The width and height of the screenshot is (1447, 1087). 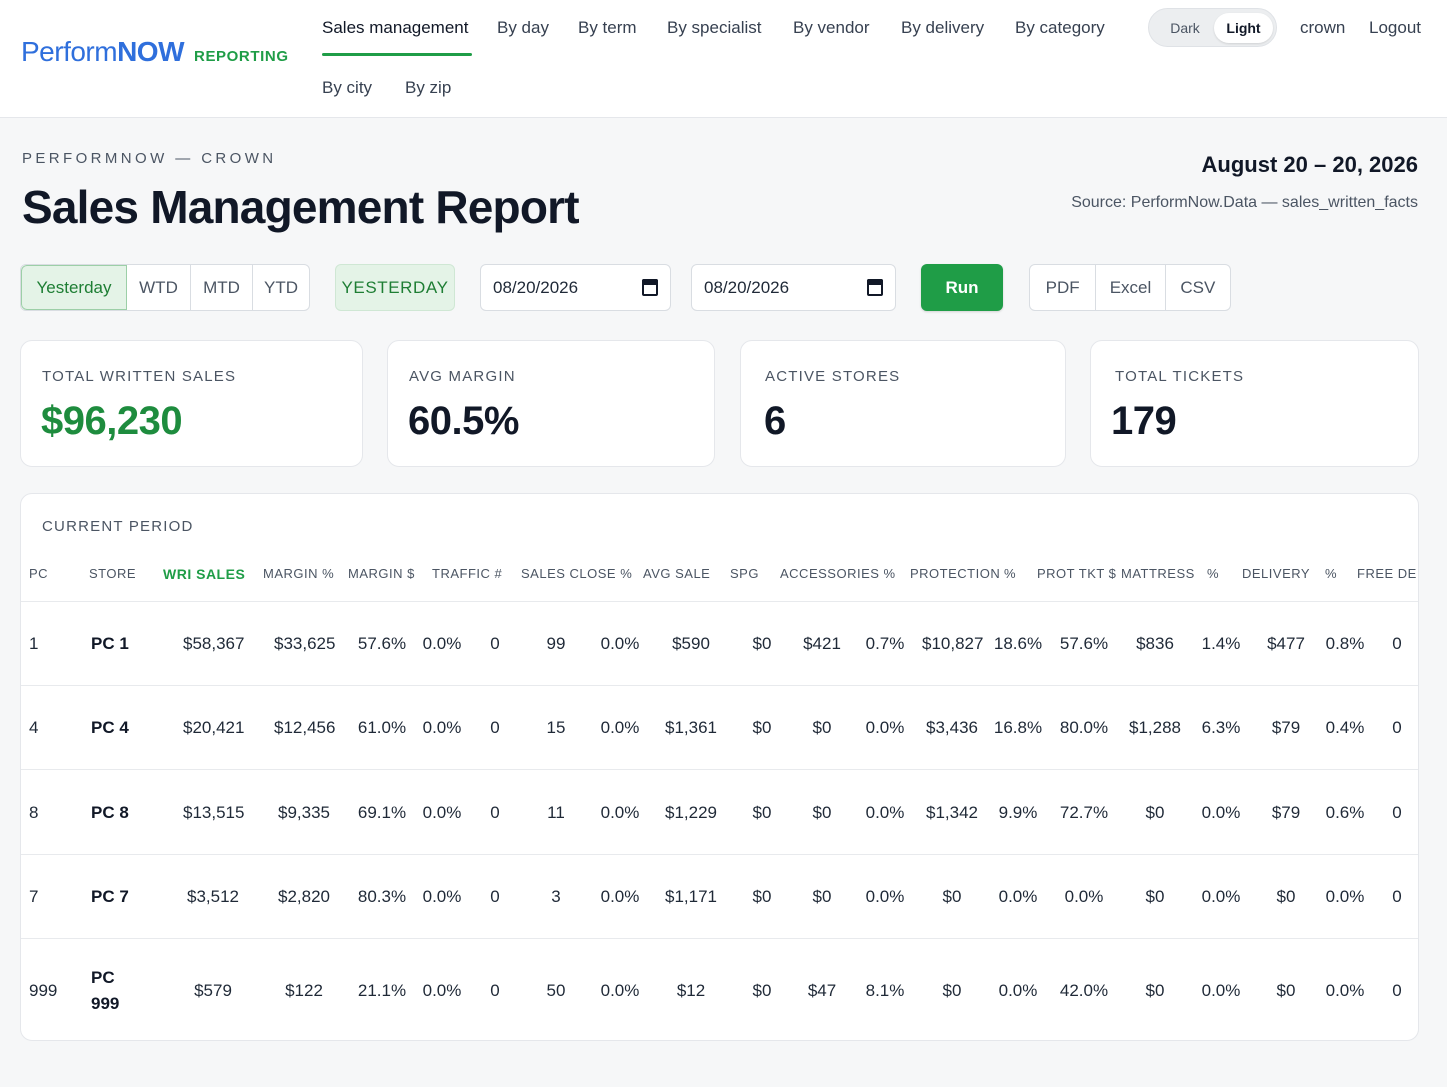 I want to click on table-cell: 18.6%, so click(x=1018, y=643).